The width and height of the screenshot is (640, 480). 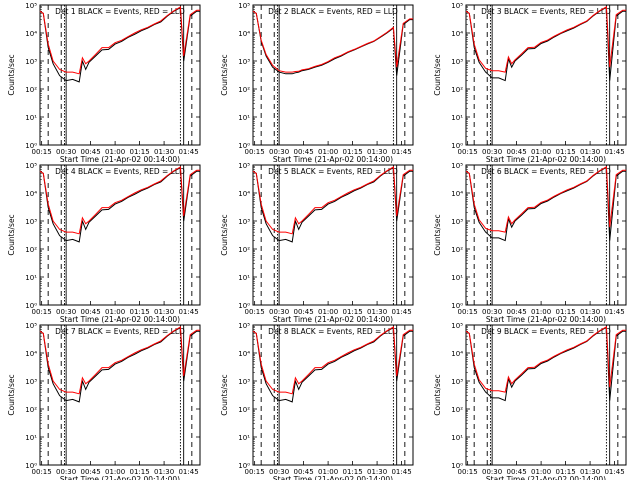 I want to click on chart-title: Det 9 BLACK = Events, RED = LLD, so click(x=546, y=331).